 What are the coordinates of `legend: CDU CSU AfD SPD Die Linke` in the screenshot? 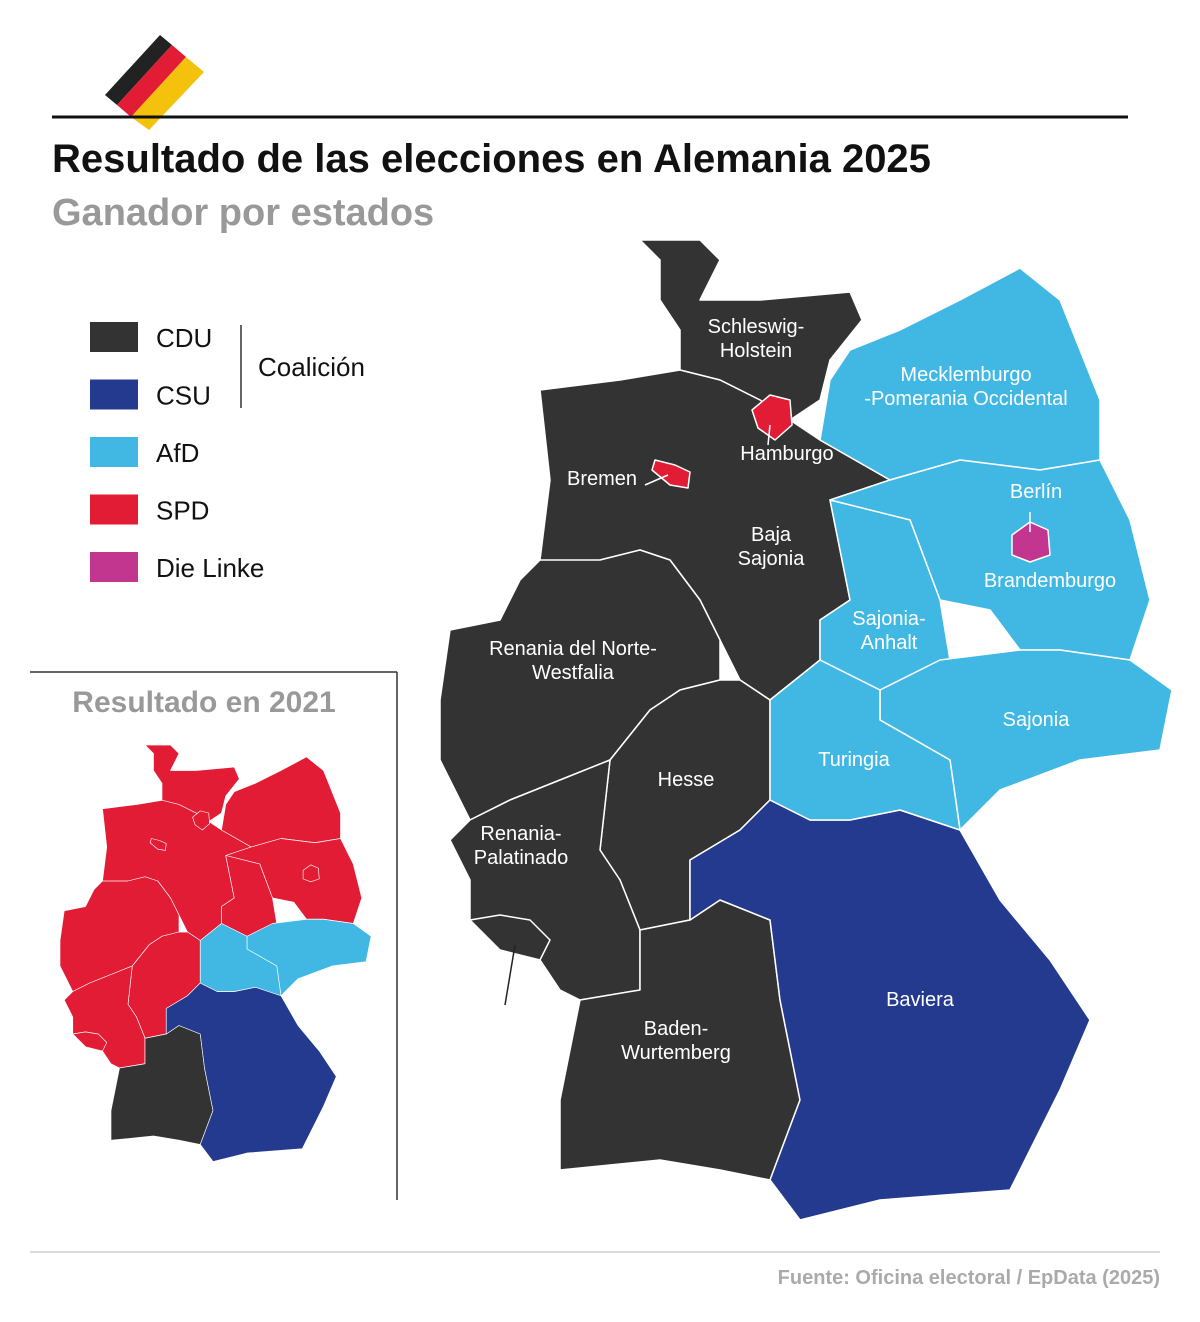 It's located at (177, 452).